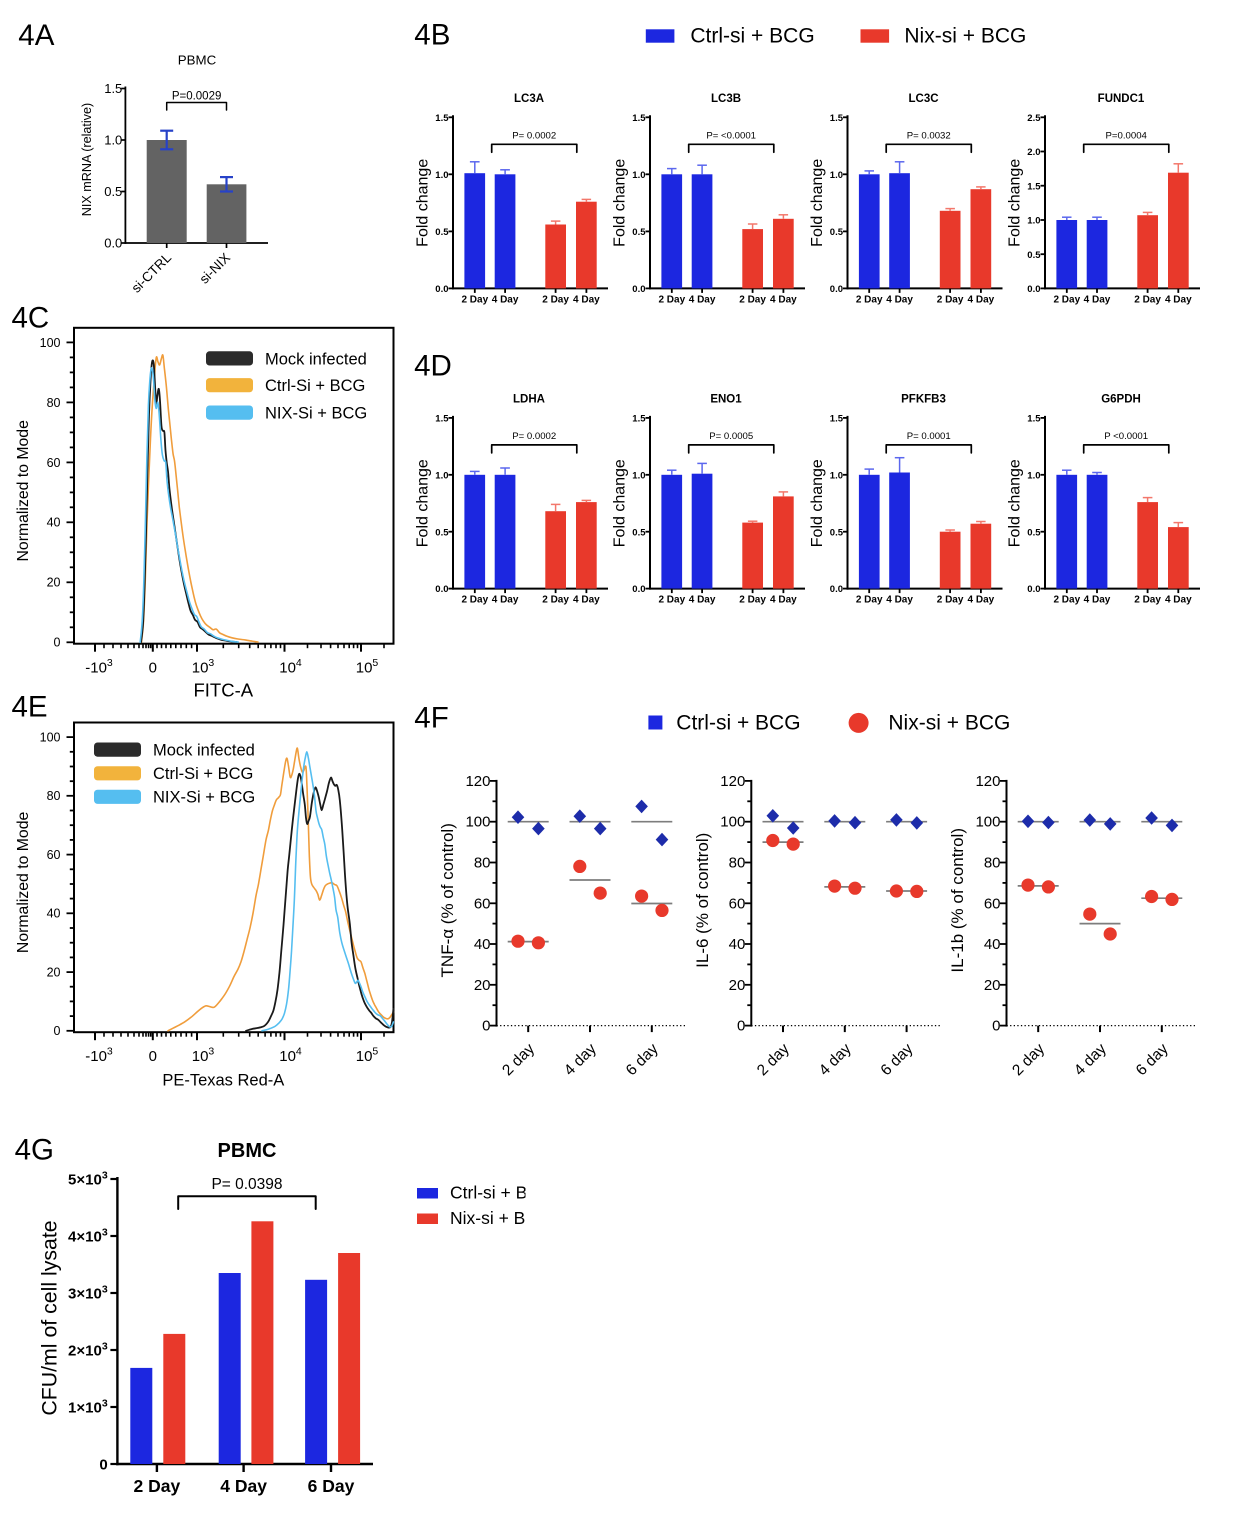  What do you see at coordinates (88, 1236) in the screenshot?
I see `svg-text: 4×10³` at bounding box center [88, 1236].